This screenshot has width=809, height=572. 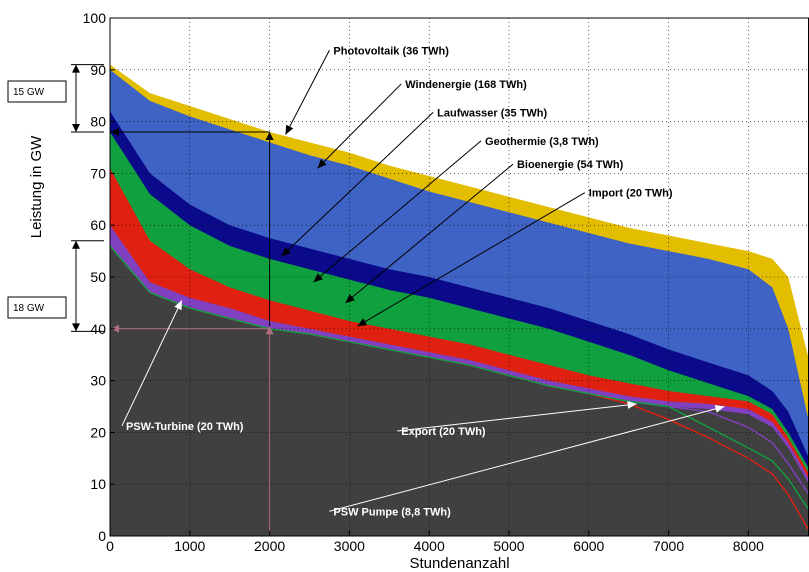 I want to click on x-tick-label: 8000, so click(x=748, y=546).